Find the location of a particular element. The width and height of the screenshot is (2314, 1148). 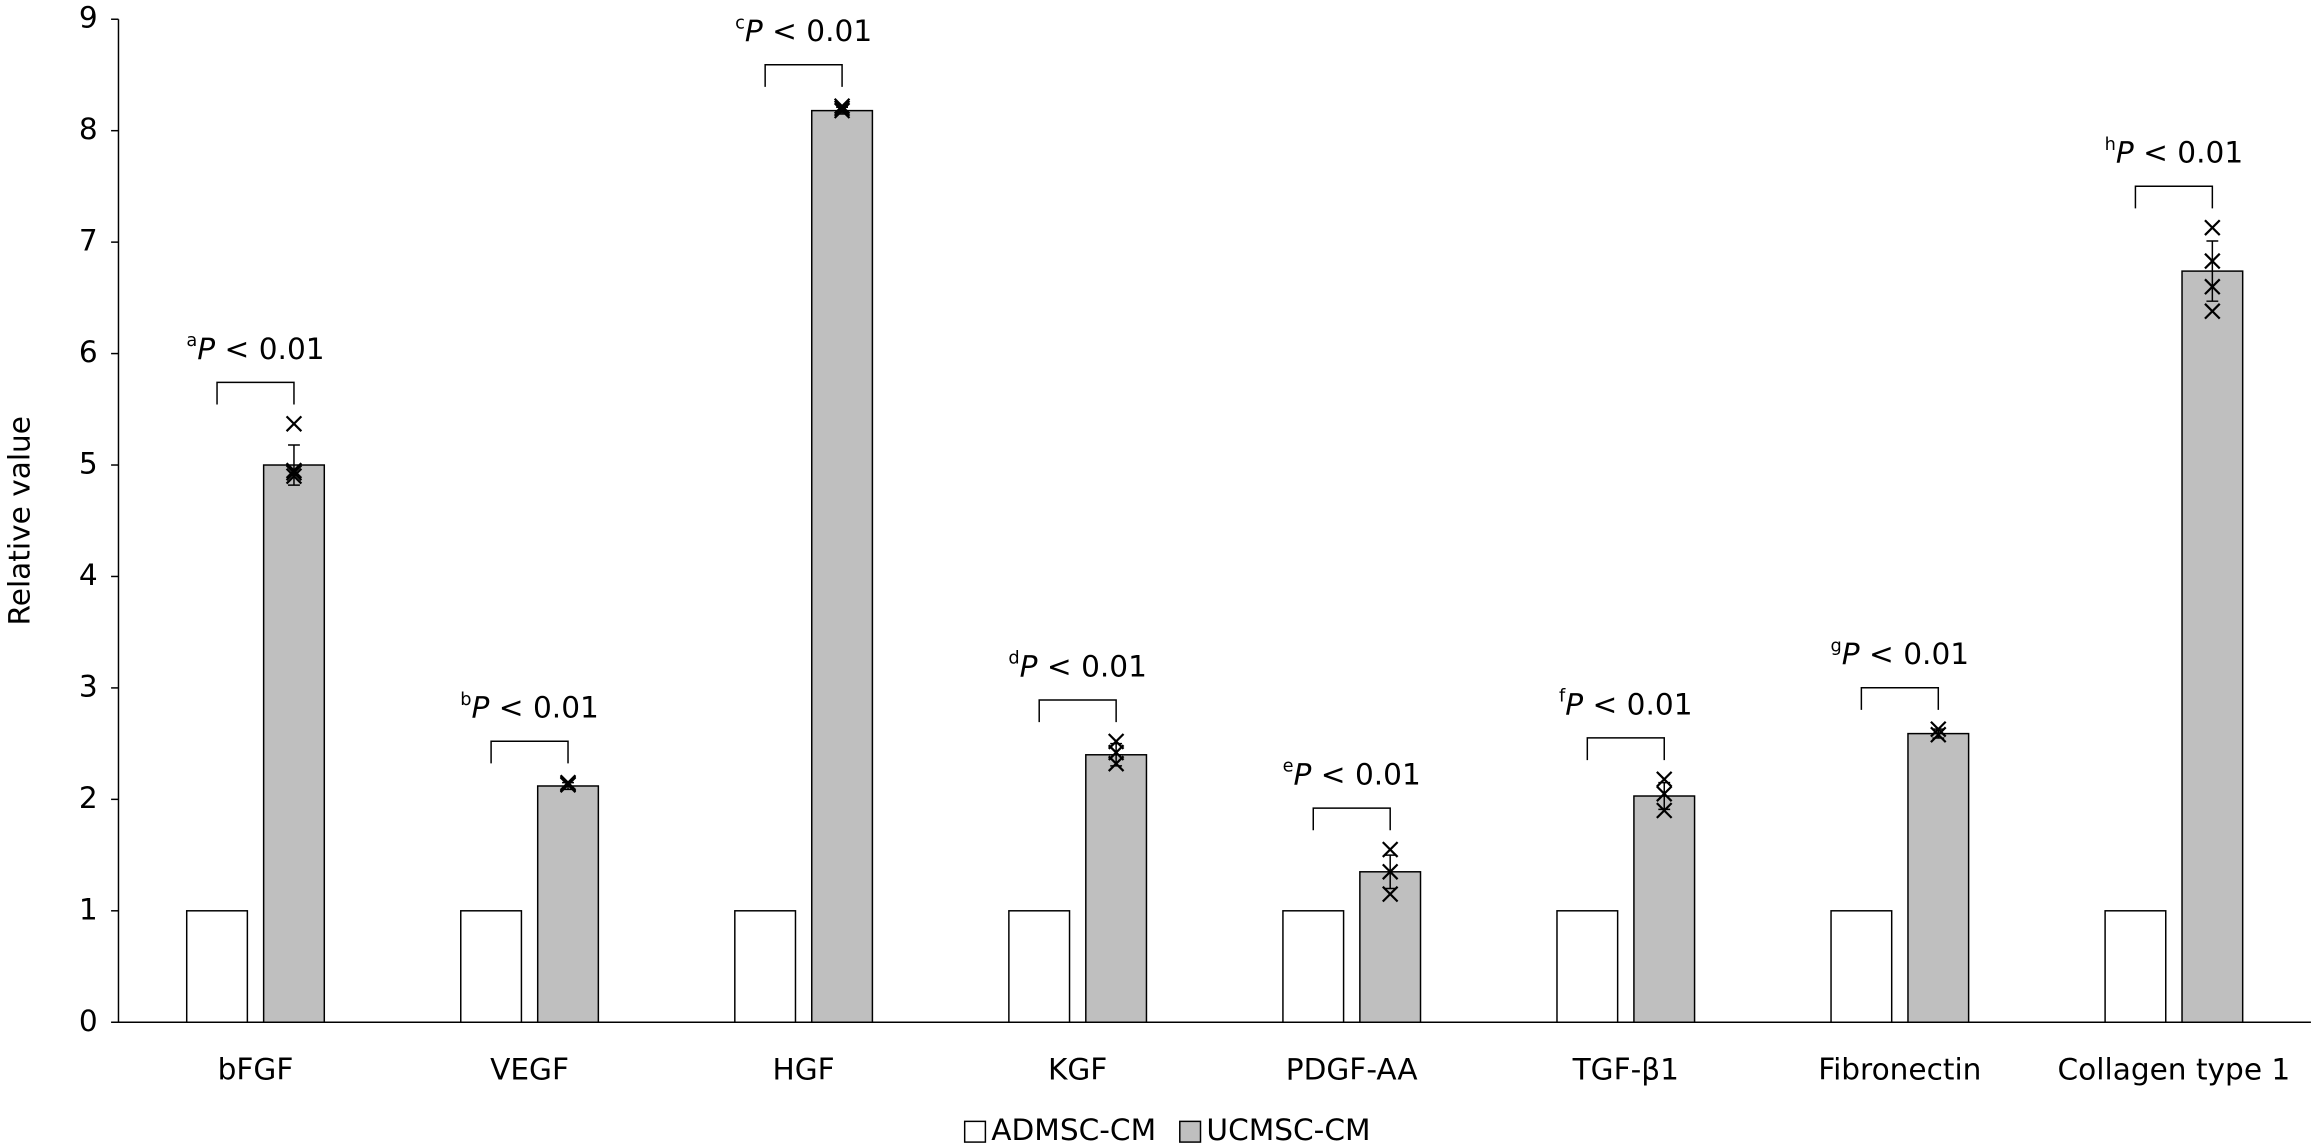

annotation: fP < 0.01 is located at coordinates (1626, 703).